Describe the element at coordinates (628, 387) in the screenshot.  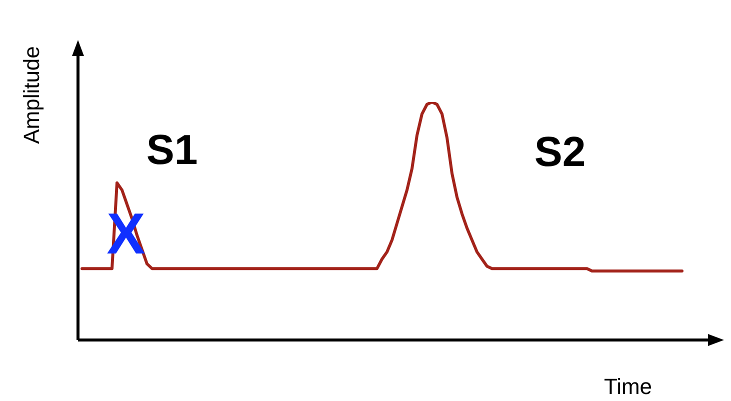
I see `x-axis-title: Time` at that location.